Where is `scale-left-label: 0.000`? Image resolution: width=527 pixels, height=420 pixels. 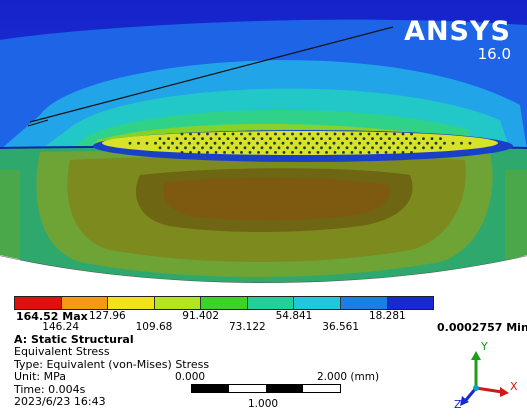 scale-left-label: 0.000 is located at coordinates (190, 377).